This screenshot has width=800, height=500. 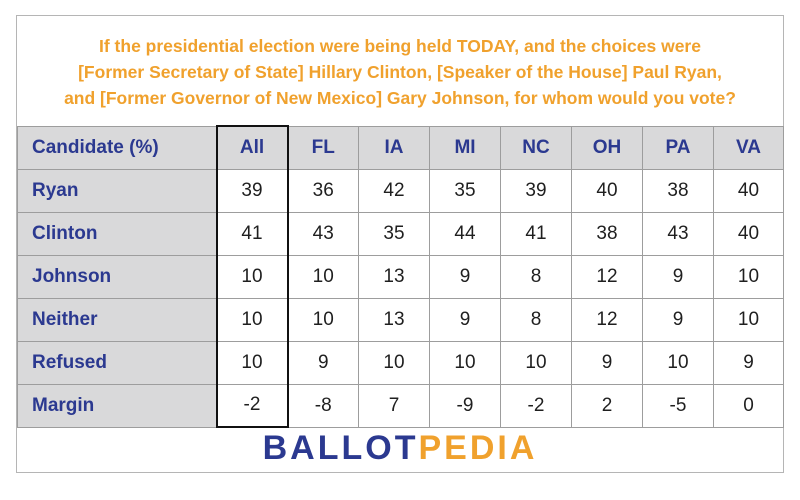 I want to click on table-row-ryan: Ryan 39 36 42 35 39 40 38 40, so click(x=400, y=190).